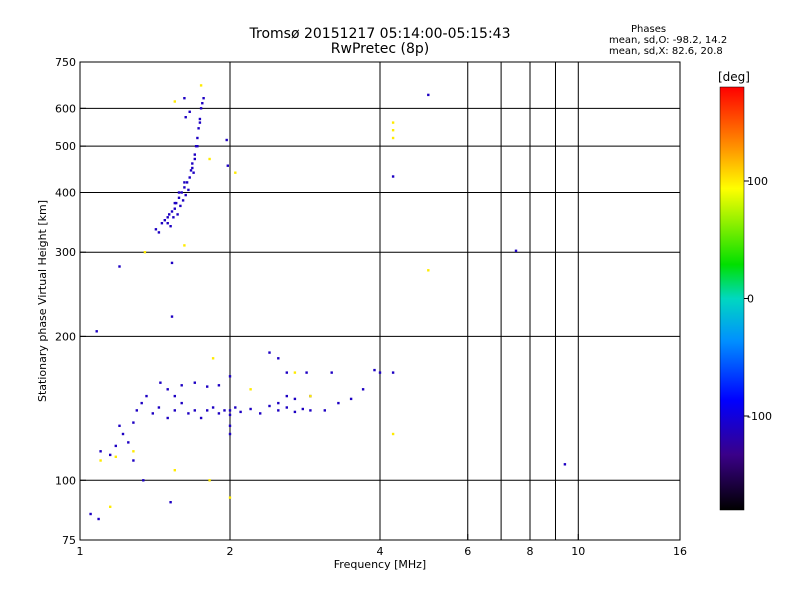  I want to click on x-tick-label: 8, so click(530, 551).